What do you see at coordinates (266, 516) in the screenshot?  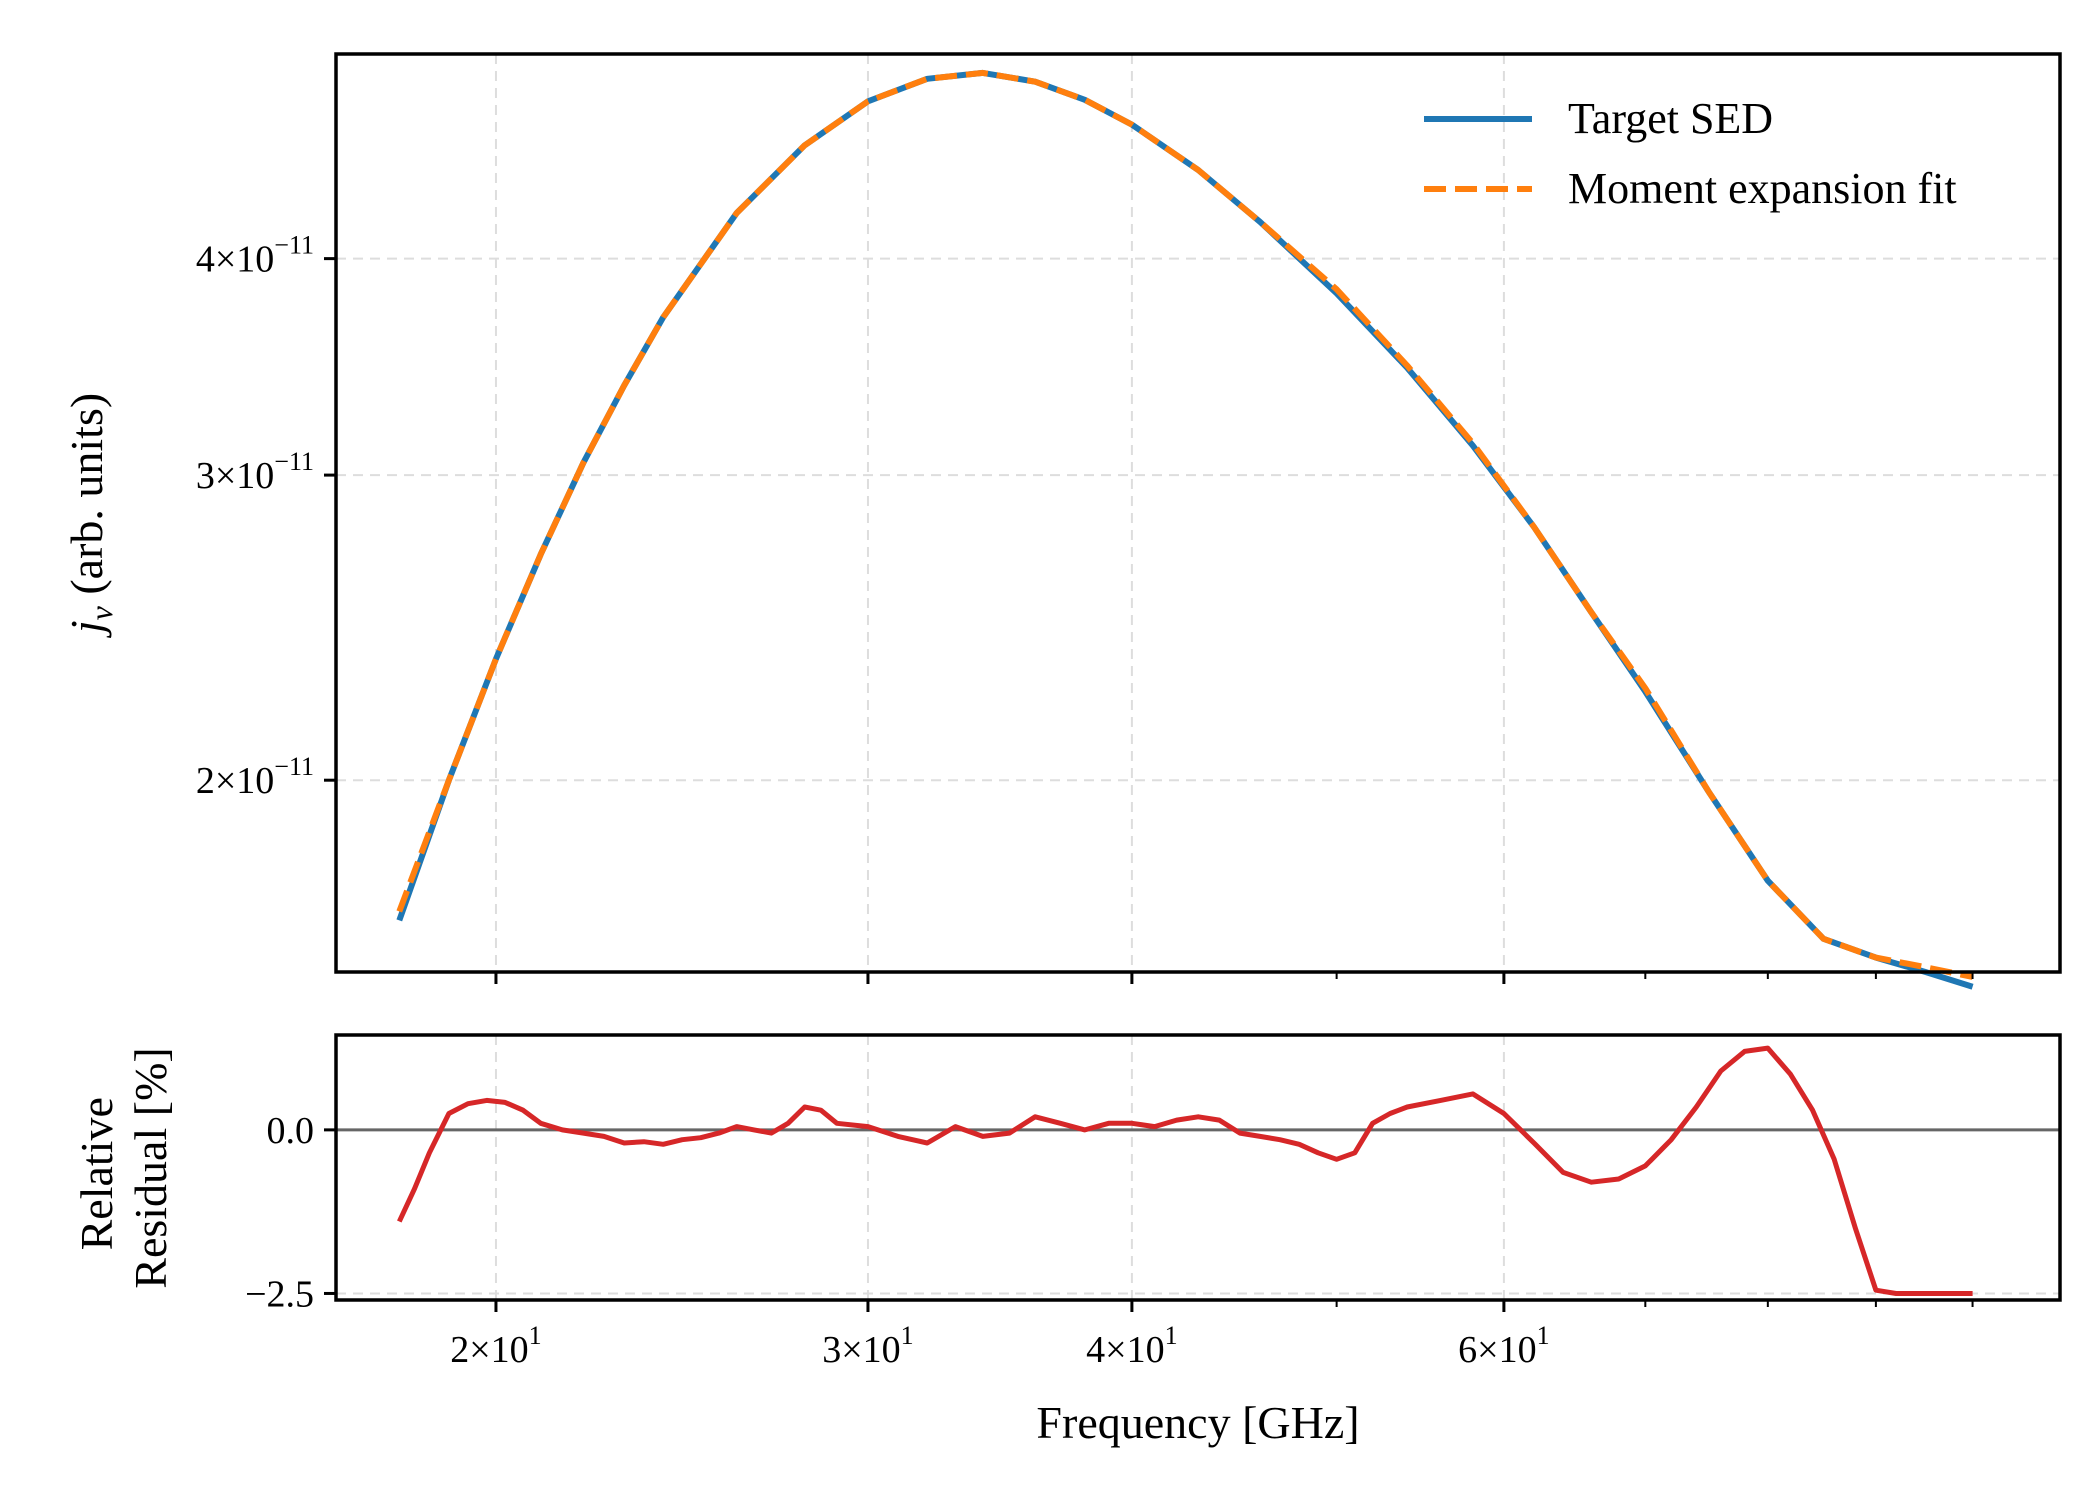 I see `sed-y-ticks: 2×10⁻¹¹ 3×10⁻¹¹ 4×10⁻¹¹` at bounding box center [266, 516].